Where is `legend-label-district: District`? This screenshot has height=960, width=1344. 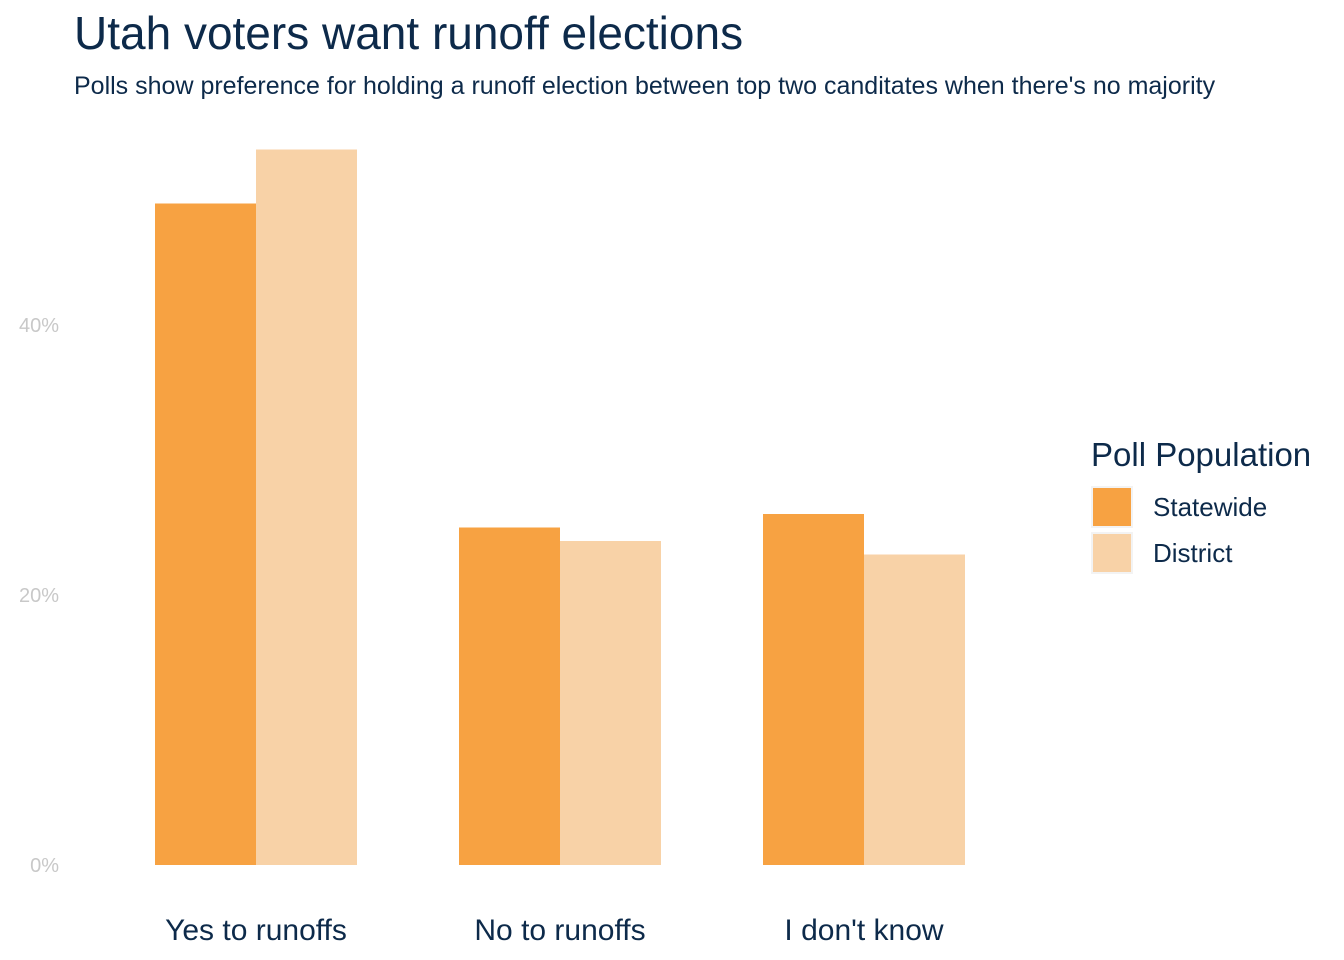 legend-label-district: District is located at coordinates (1193, 552).